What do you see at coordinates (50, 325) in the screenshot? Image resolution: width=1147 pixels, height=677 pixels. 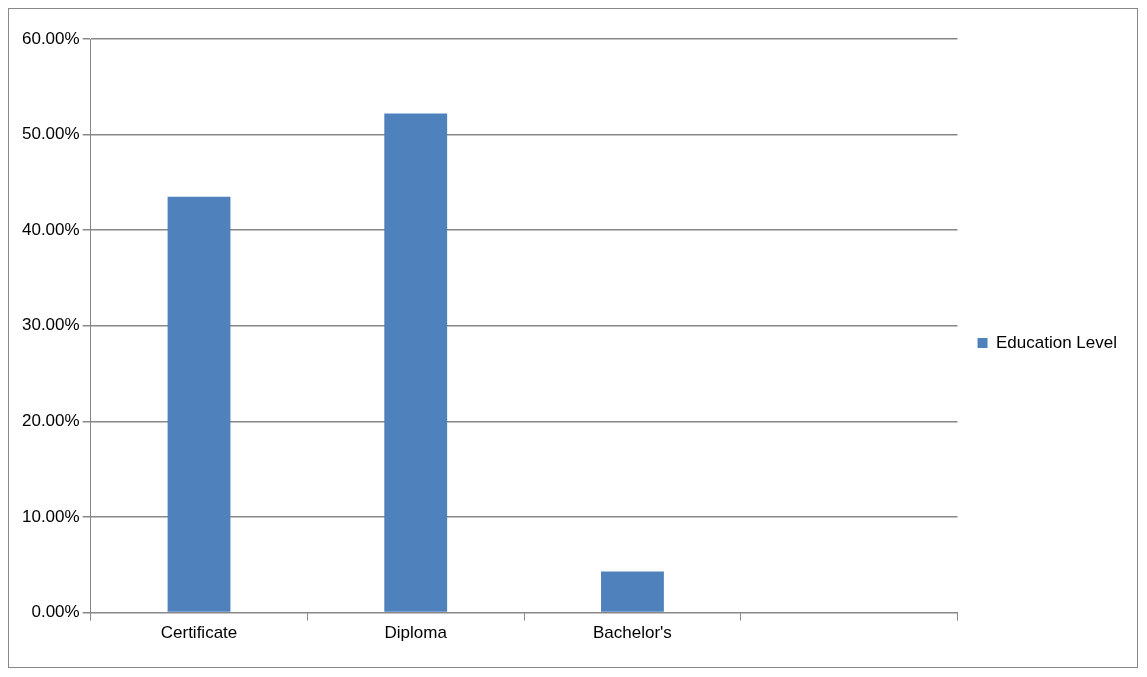 I see `y-tick-label: 30.00%` at bounding box center [50, 325].